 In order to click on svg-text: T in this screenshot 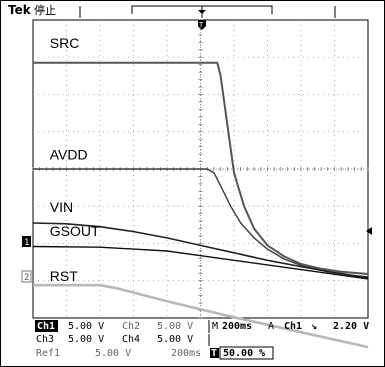, I will do `click(201, 25)`.